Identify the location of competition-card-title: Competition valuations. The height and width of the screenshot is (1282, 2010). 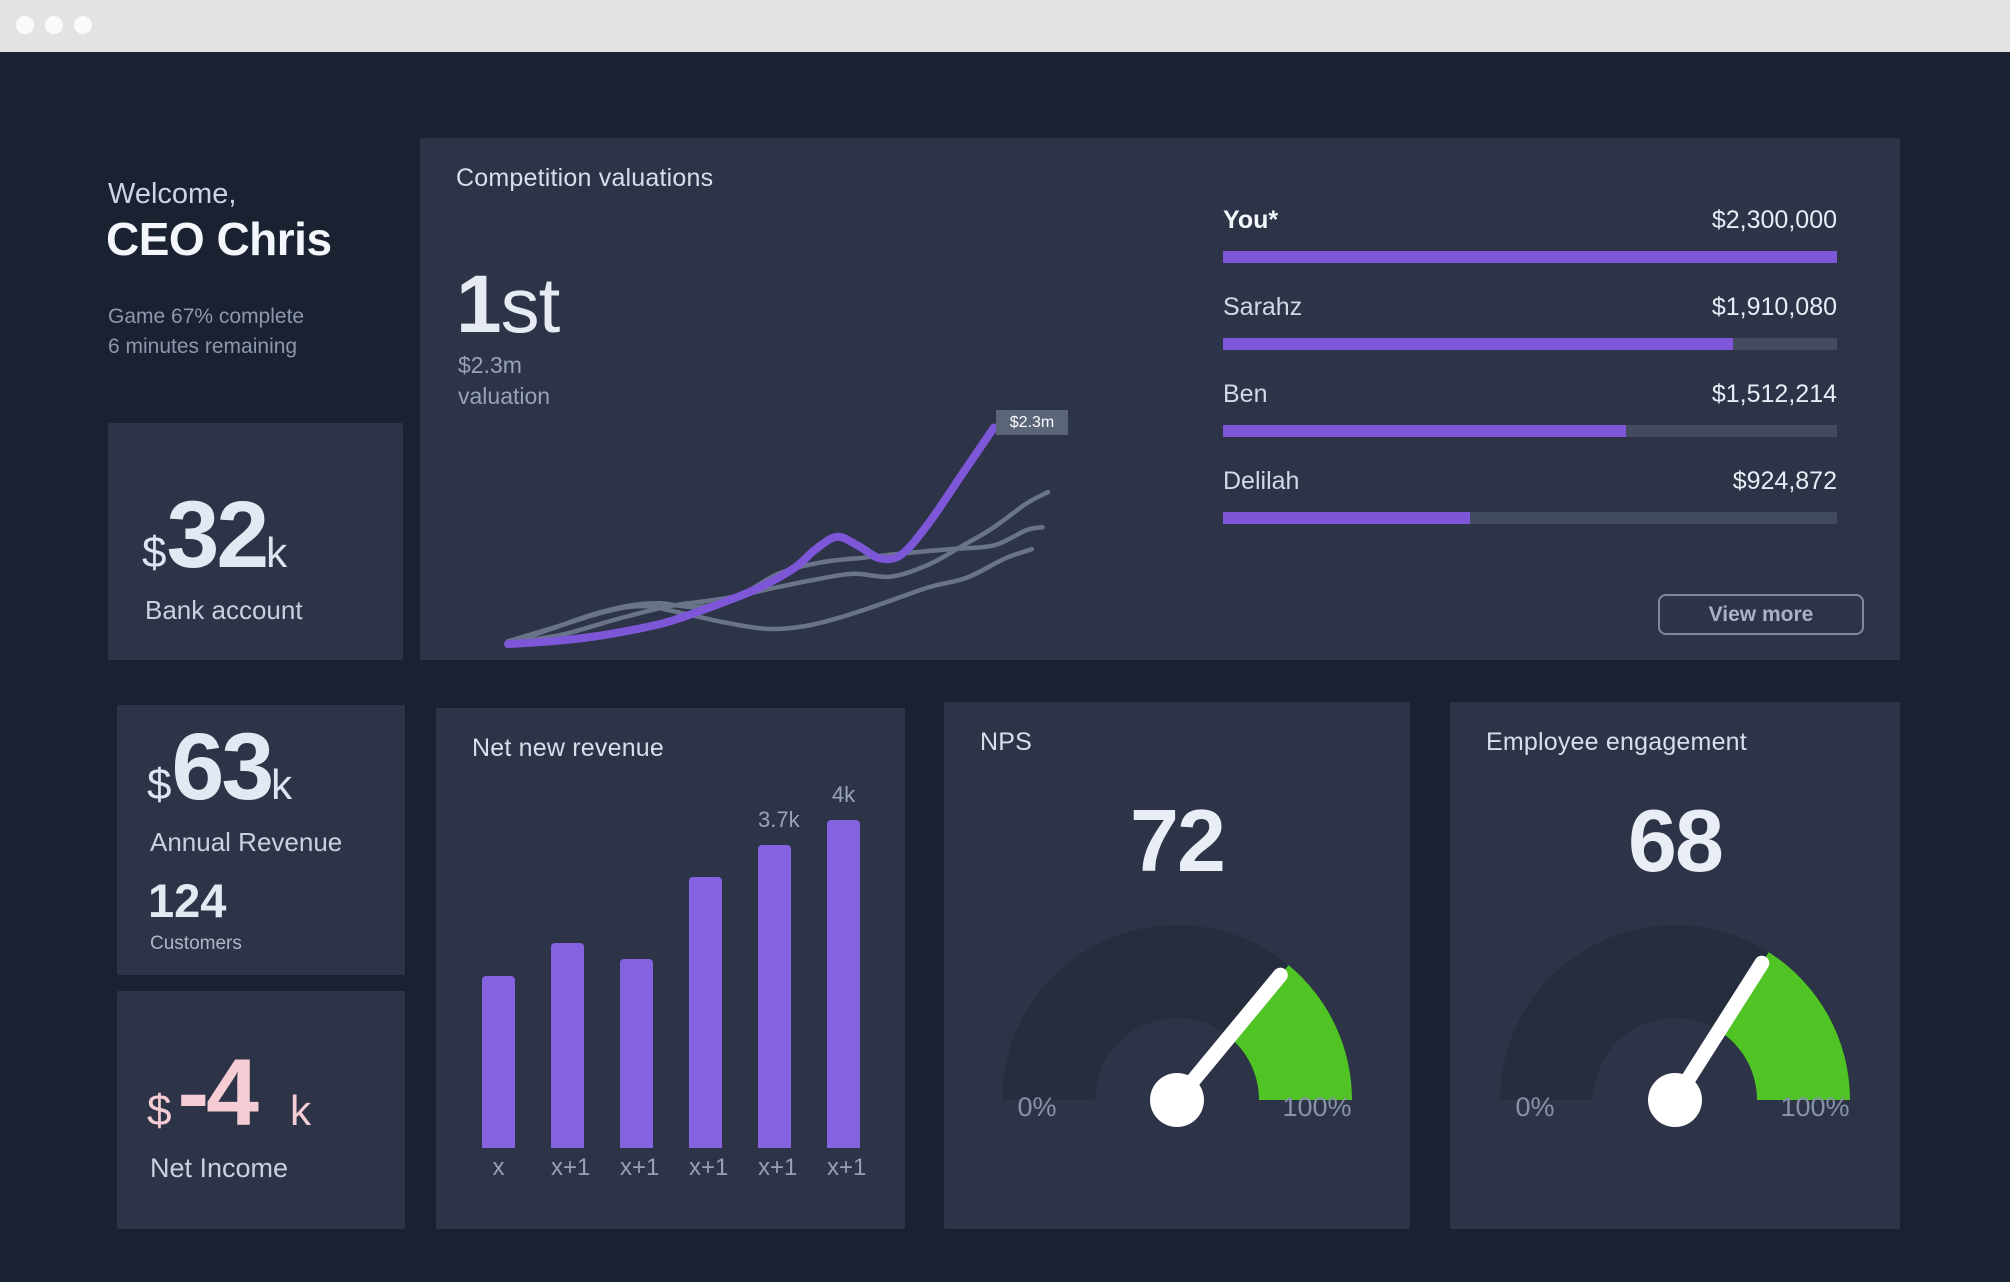
(585, 178).